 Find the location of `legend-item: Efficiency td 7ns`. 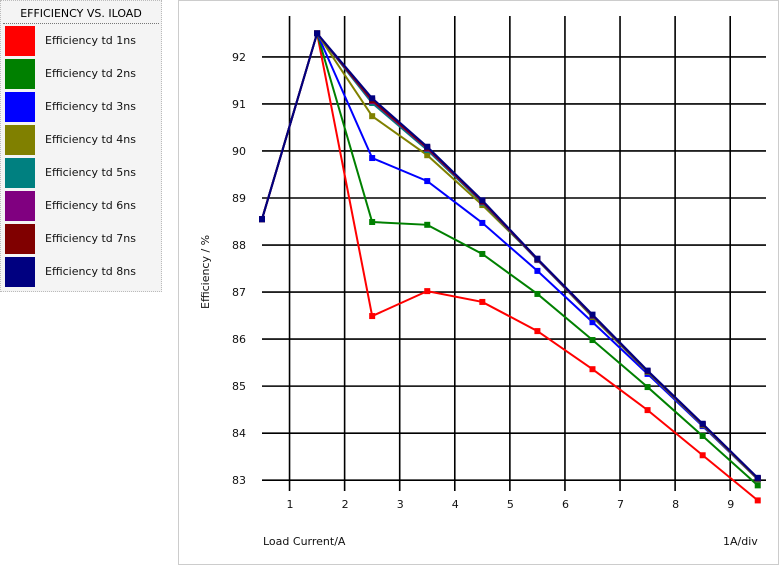

legend-item: Efficiency td 7ns is located at coordinates (81, 238).